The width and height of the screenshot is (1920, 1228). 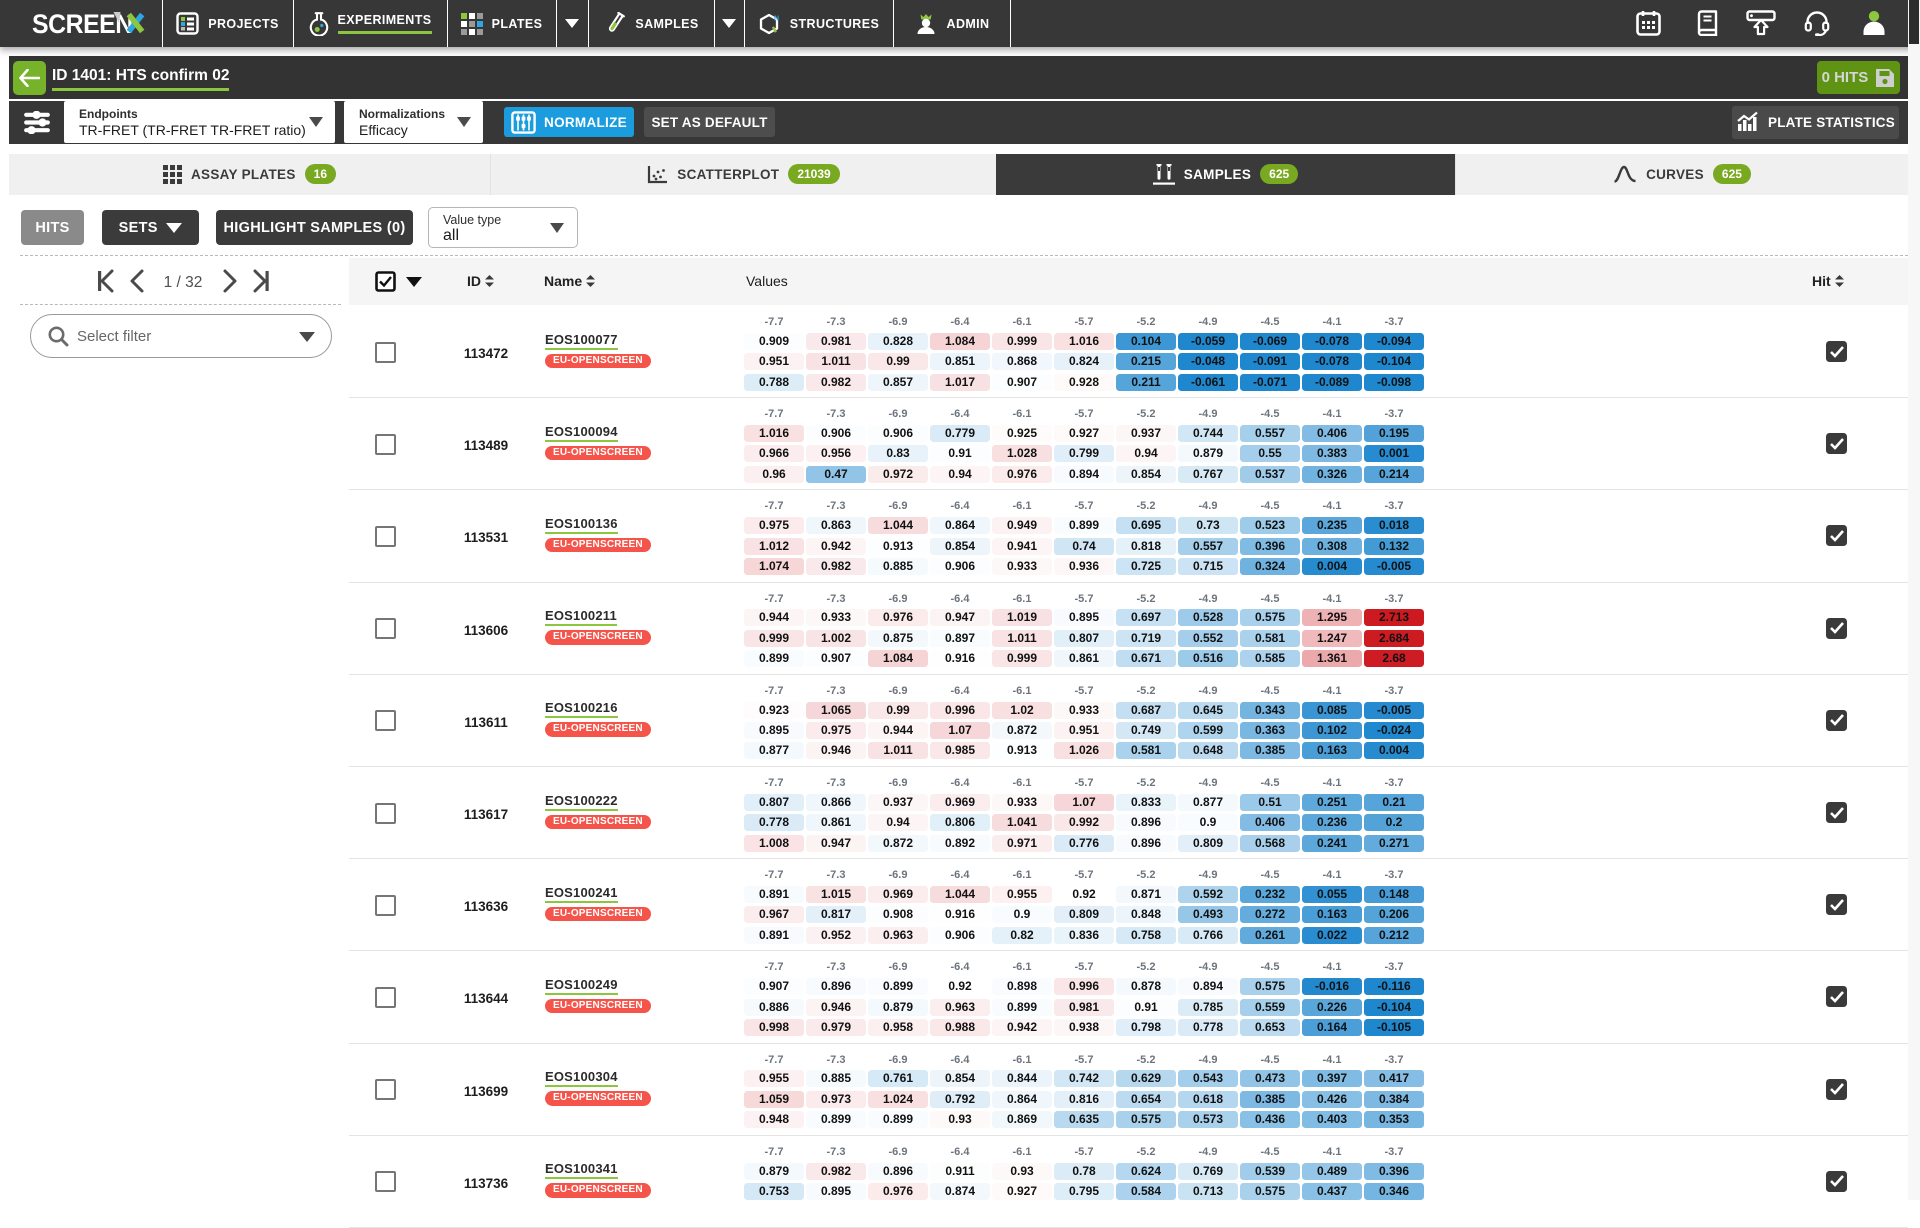 I want to click on svg-text: 1 / 32, so click(x=183, y=282).